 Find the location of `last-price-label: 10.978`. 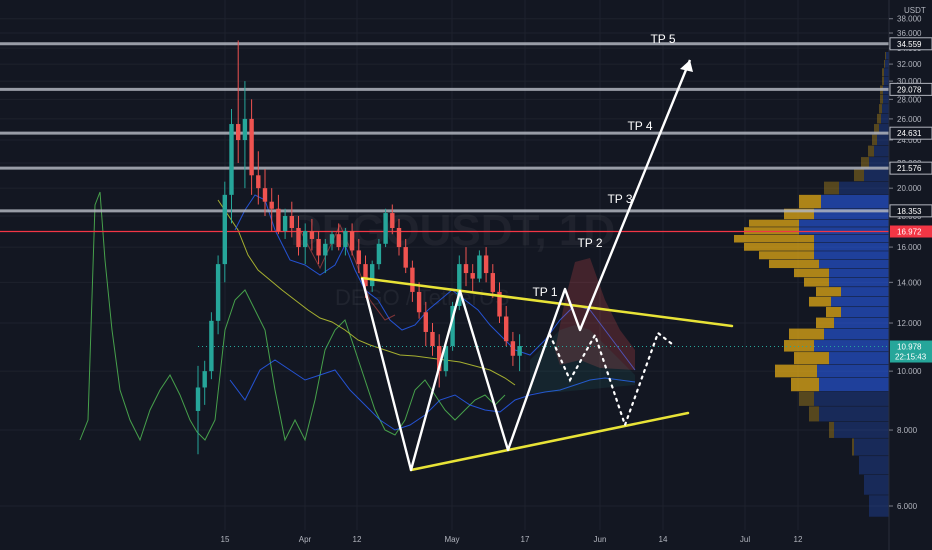

last-price-label: 10.978 is located at coordinates (909, 347).